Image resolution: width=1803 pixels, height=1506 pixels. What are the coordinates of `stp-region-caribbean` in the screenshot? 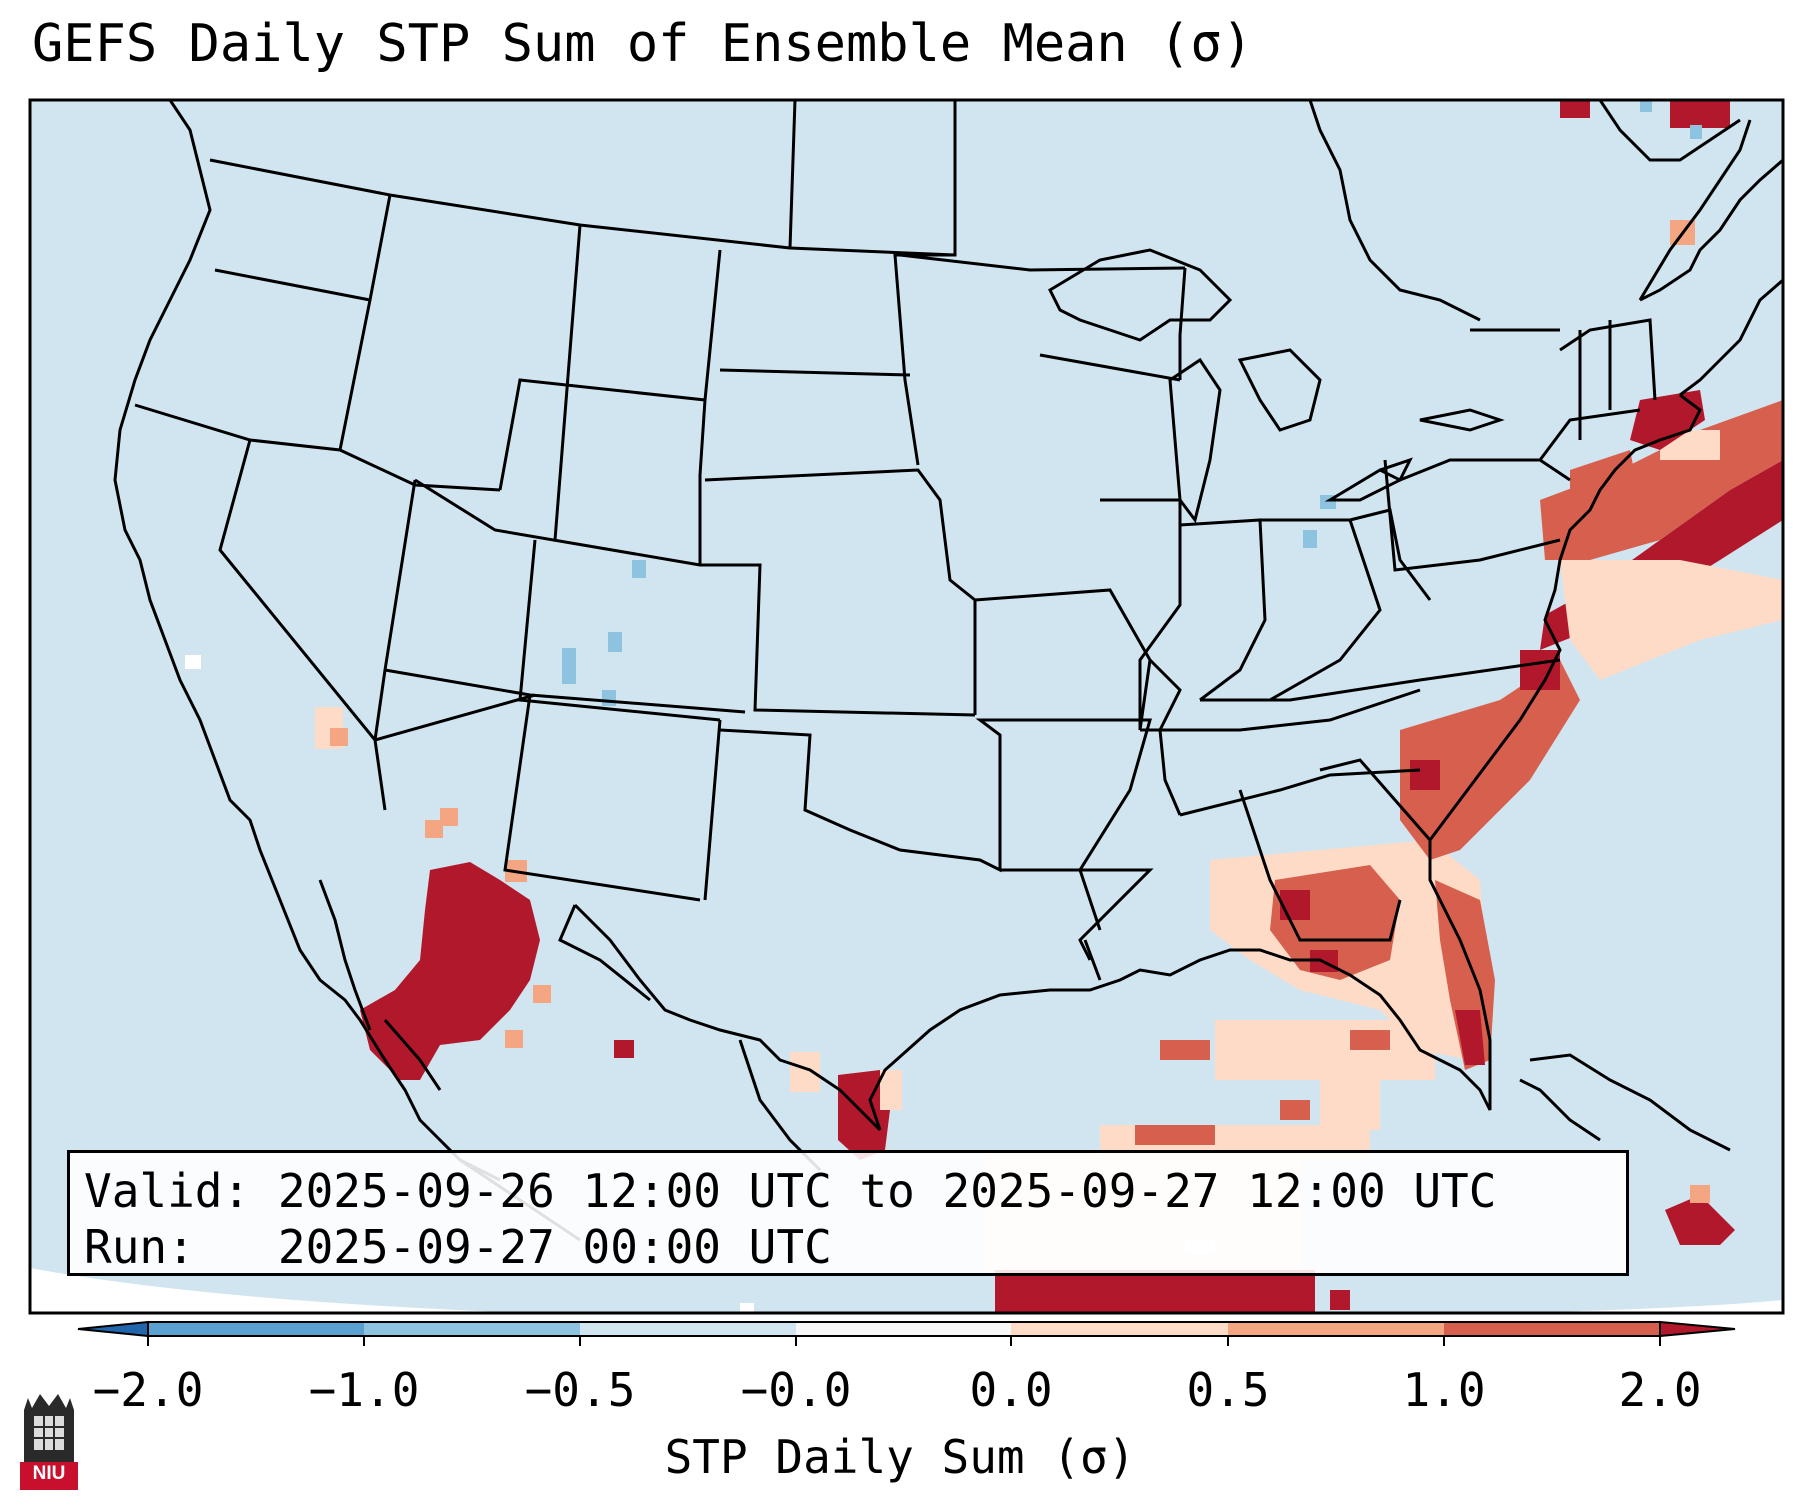 It's located at (1700, 1220).